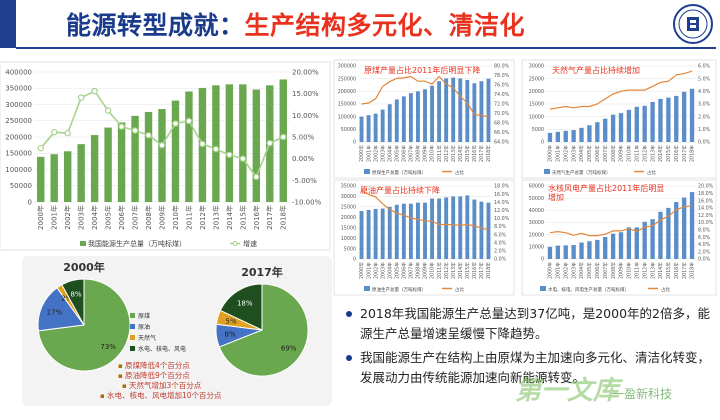 This screenshot has width=720, height=420. Describe the element at coordinates (347, 79) in the screenshot. I see `y-tick-left: 250000` at that location.